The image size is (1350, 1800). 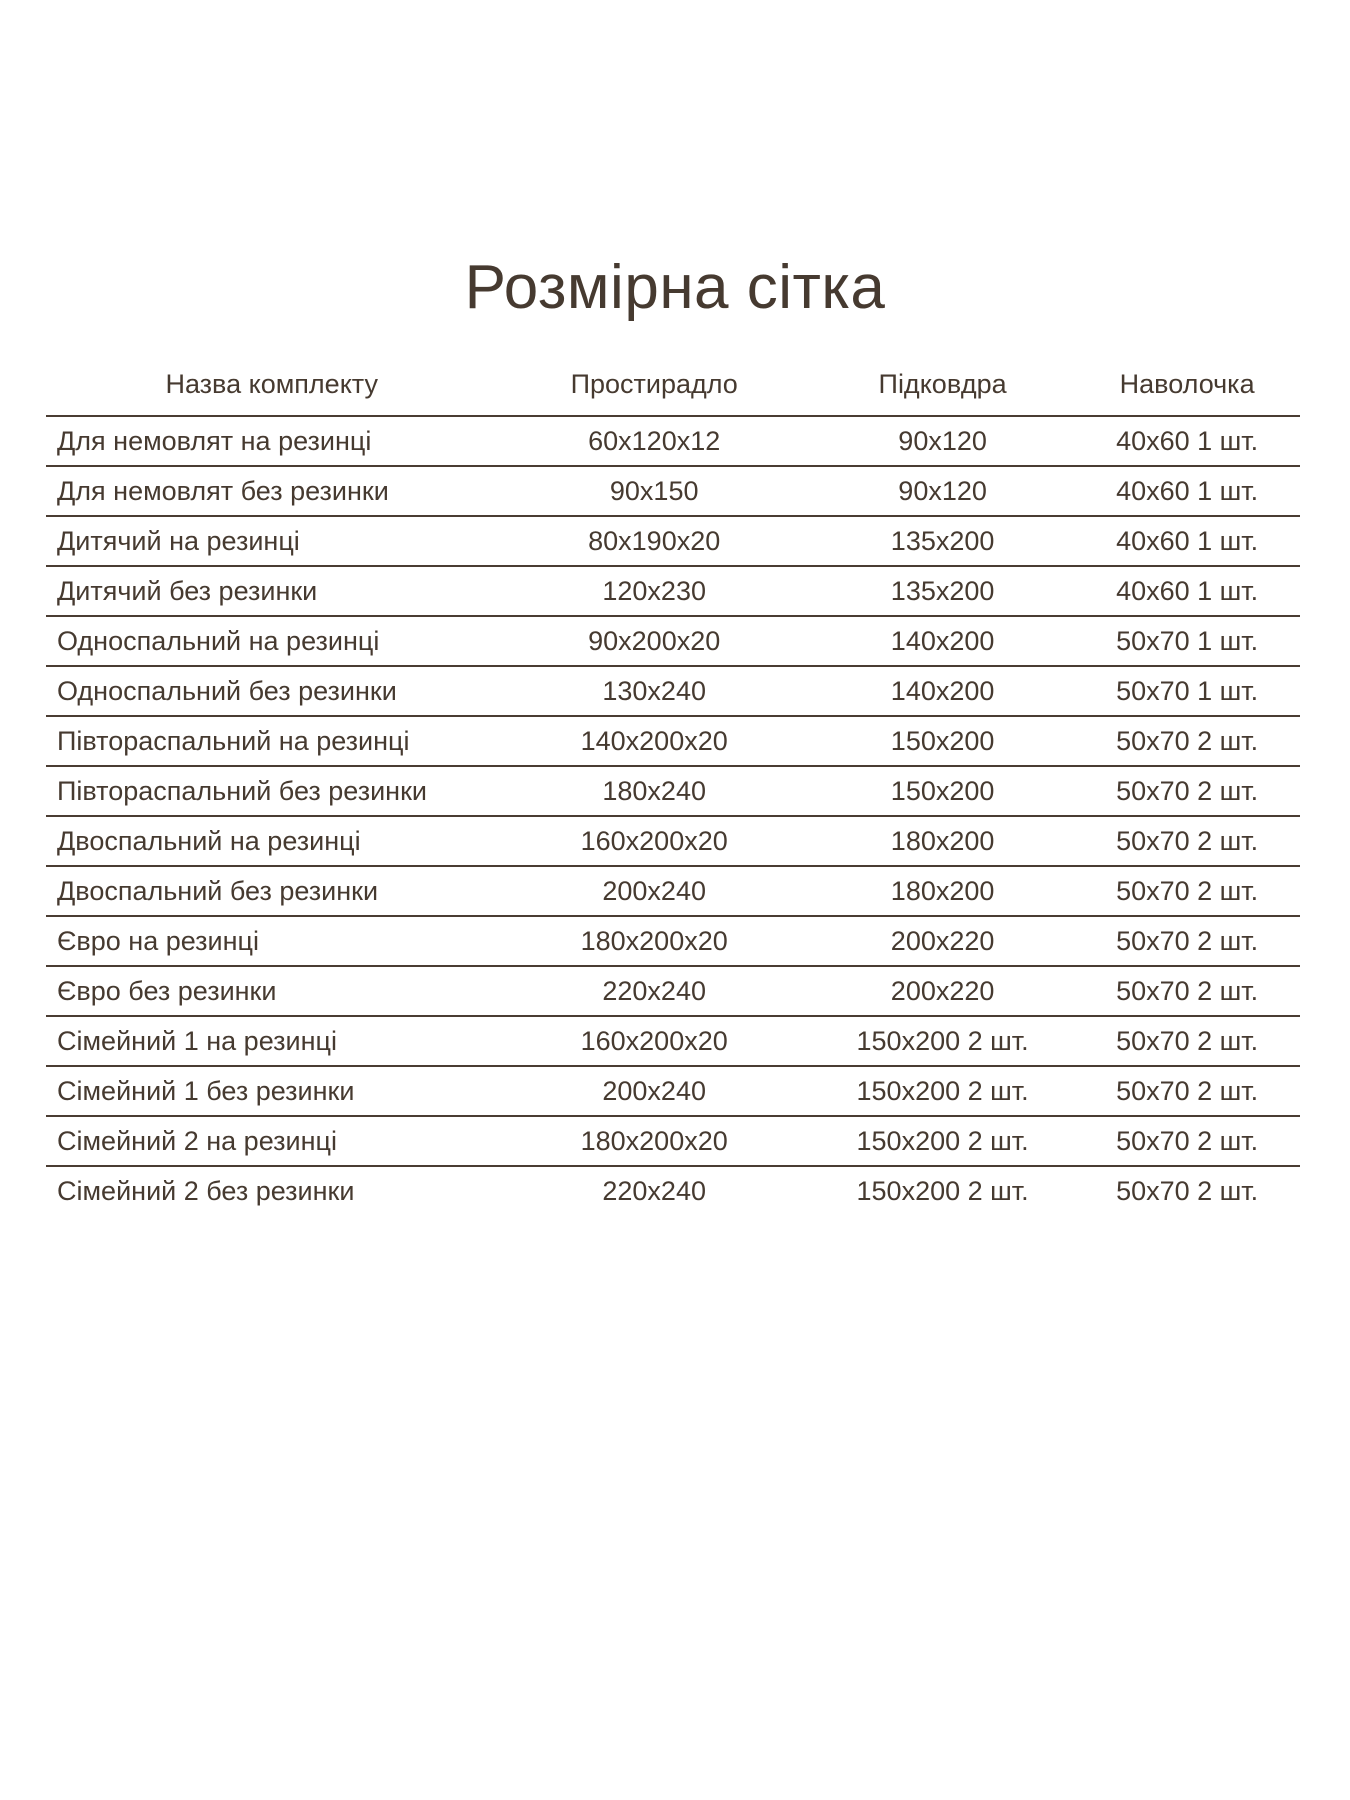 What do you see at coordinates (272, 1141) in the screenshot?
I see `cell-set-name: Сімейний 2 на резинці` at bounding box center [272, 1141].